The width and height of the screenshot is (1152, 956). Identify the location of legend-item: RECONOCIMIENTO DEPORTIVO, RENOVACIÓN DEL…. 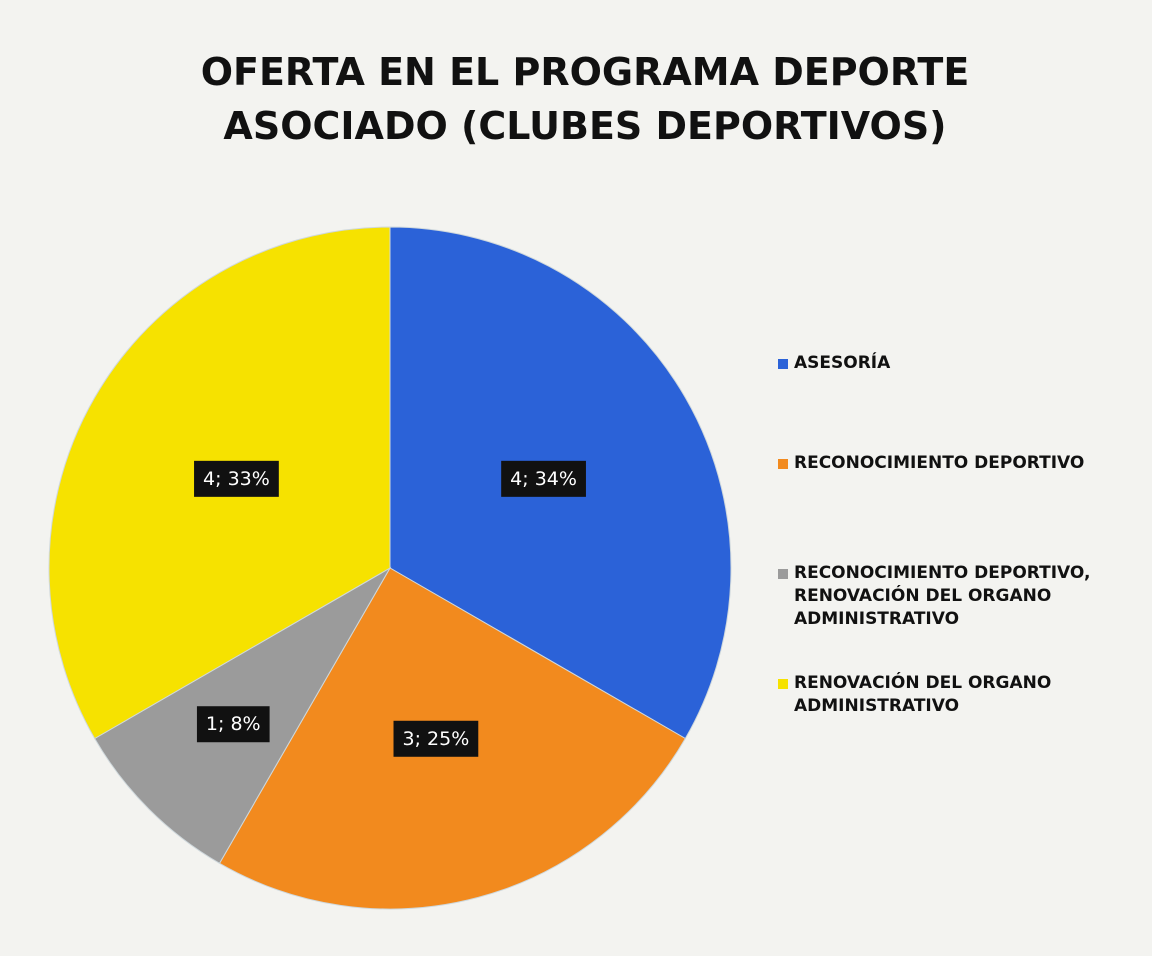
(956, 596).